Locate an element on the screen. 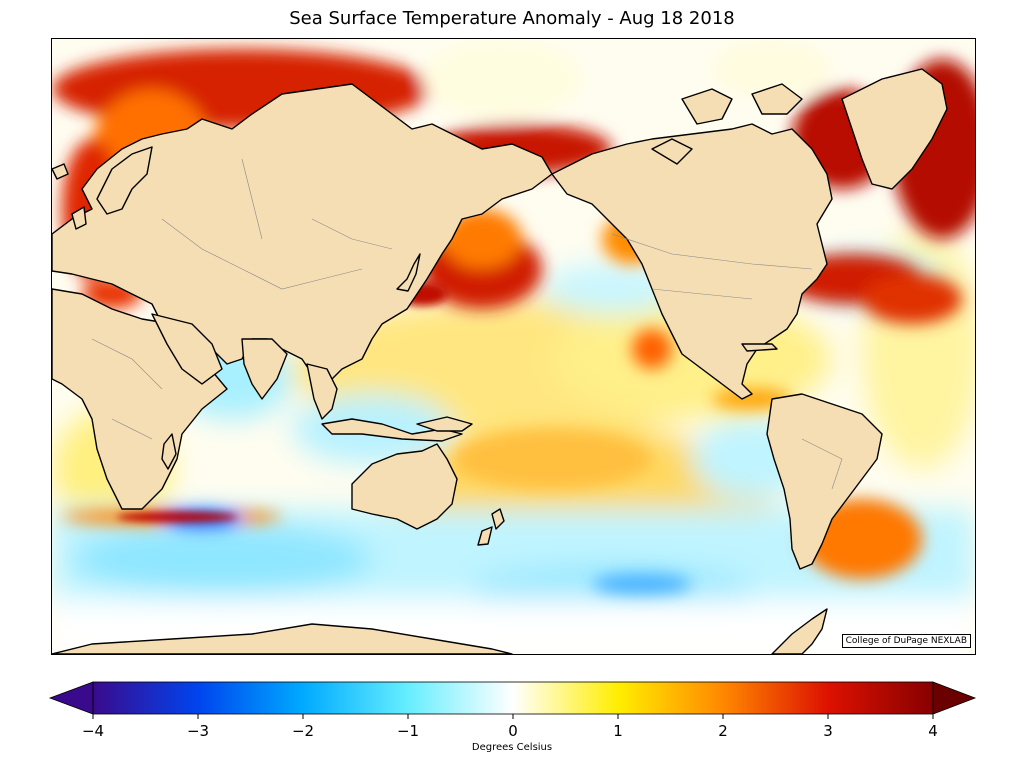 This screenshot has width=1024, height=768. canadian-arctic-islands is located at coordinates (727, 124).